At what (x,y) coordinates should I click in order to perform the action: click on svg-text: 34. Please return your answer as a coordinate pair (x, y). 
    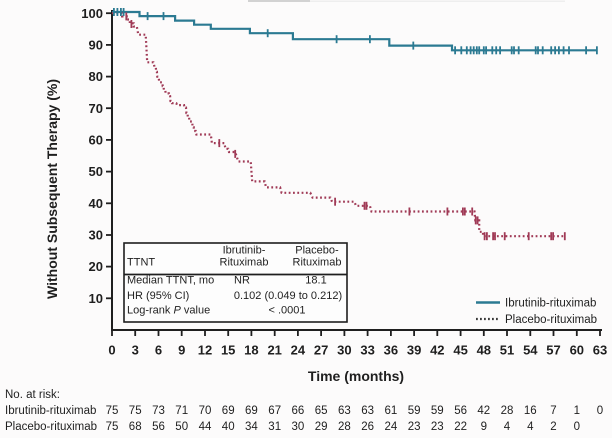
    Looking at the image, I should click on (251, 427).